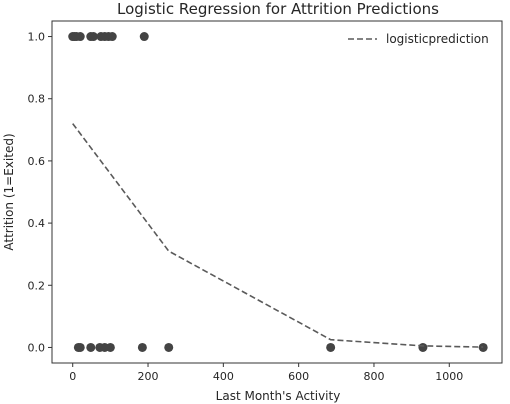 This screenshot has width=510, height=404. What do you see at coordinates (37, 161) in the screenshot?
I see `y-tick-label: 0.6` at bounding box center [37, 161].